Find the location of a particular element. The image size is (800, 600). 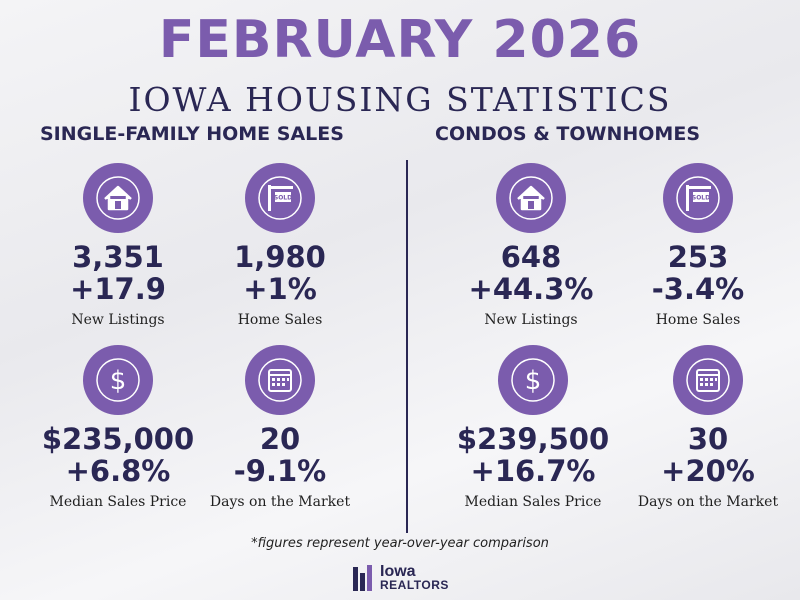

condo-median-price: $ $239,500 +16.7% Median Sales Price is located at coordinates (533, 428).